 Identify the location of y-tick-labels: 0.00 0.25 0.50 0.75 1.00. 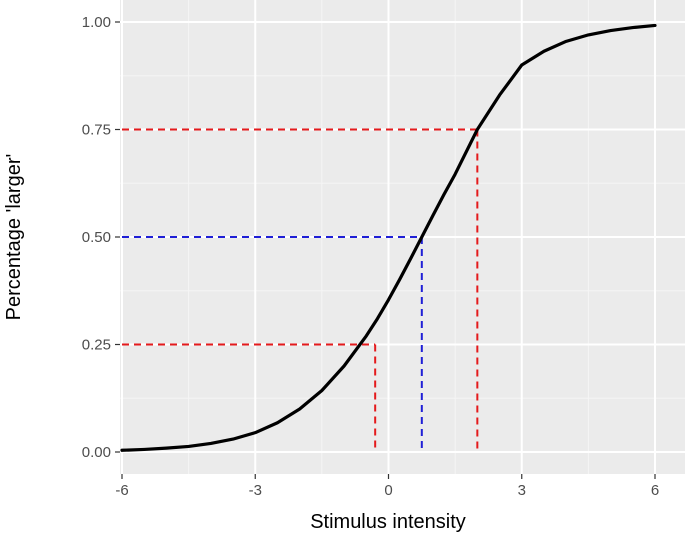
(96, 237).